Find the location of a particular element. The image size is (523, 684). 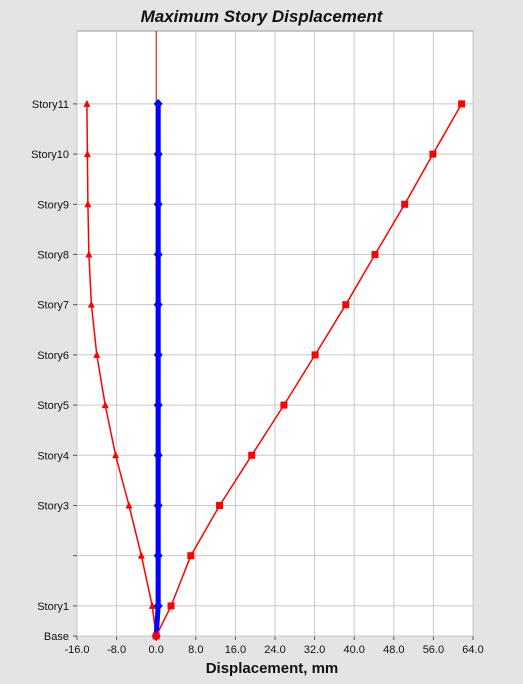

chart-title: Maximum Story Displacement is located at coordinates (261, 16).